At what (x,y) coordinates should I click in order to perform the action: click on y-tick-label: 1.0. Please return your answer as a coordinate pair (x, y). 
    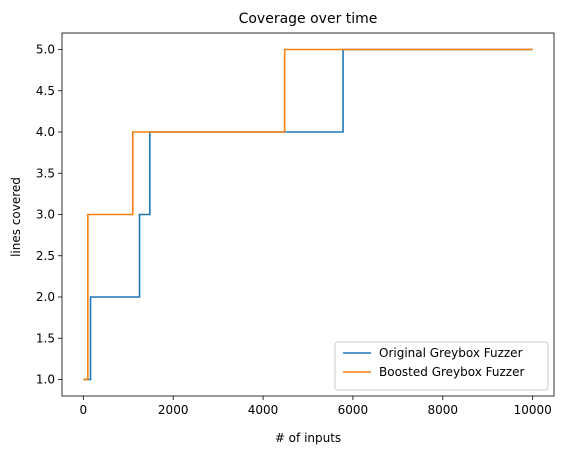
    Looking at the image, I should click on (45, 380).